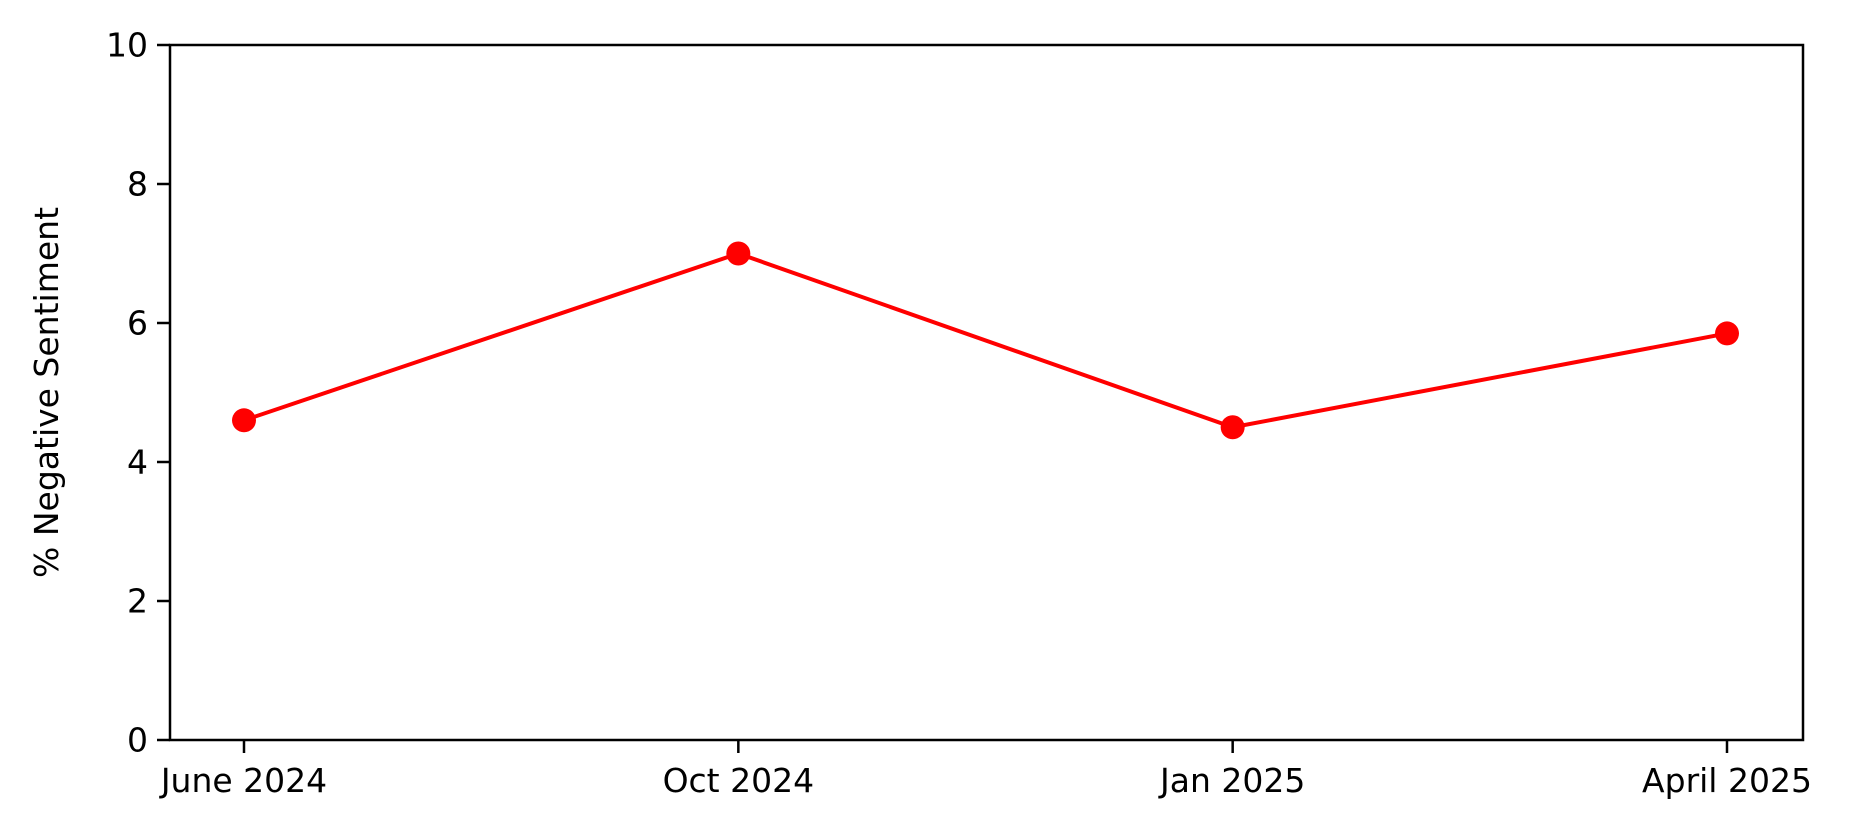  What do you see at coordinates (1231, 780) in the screenshot?
I see `x-tick-label: Jan 2025` at bounding box center [1231, 780].